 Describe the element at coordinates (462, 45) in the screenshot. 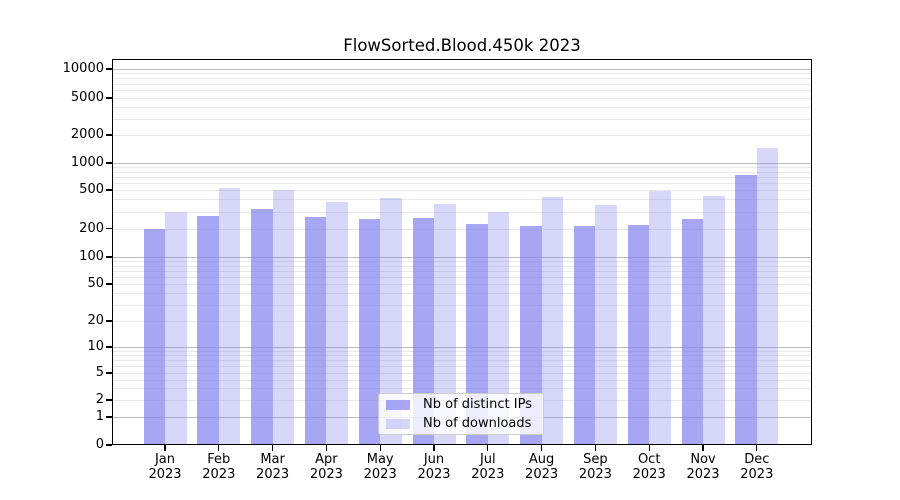

I see `chart-title: FlowSorted.Blood.450k 2023` at that location.